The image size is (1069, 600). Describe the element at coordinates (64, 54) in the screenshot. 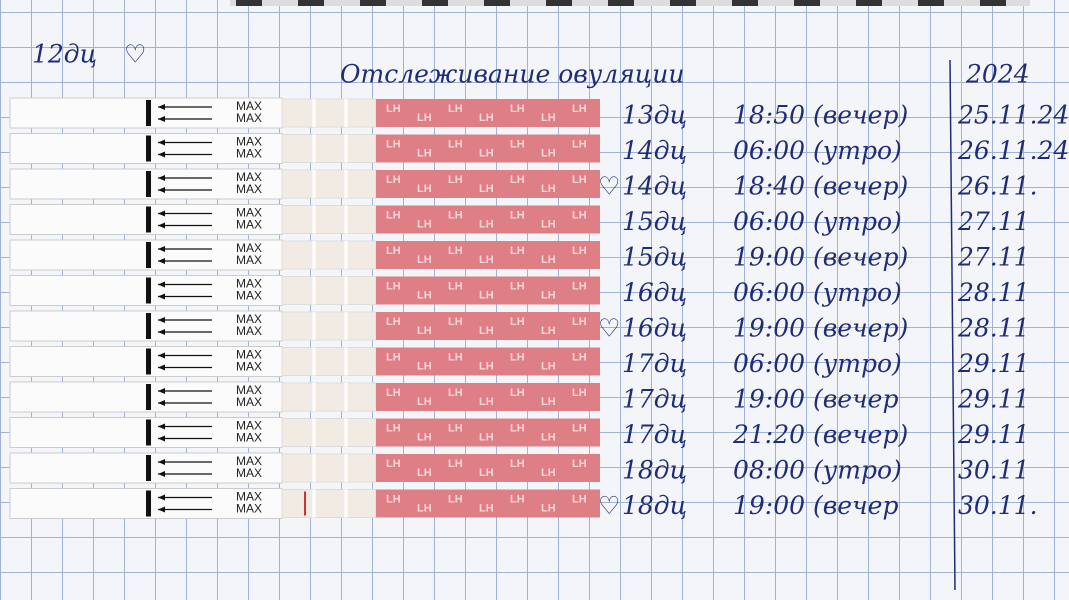

I see `cycle-note: 12дц` at that location.